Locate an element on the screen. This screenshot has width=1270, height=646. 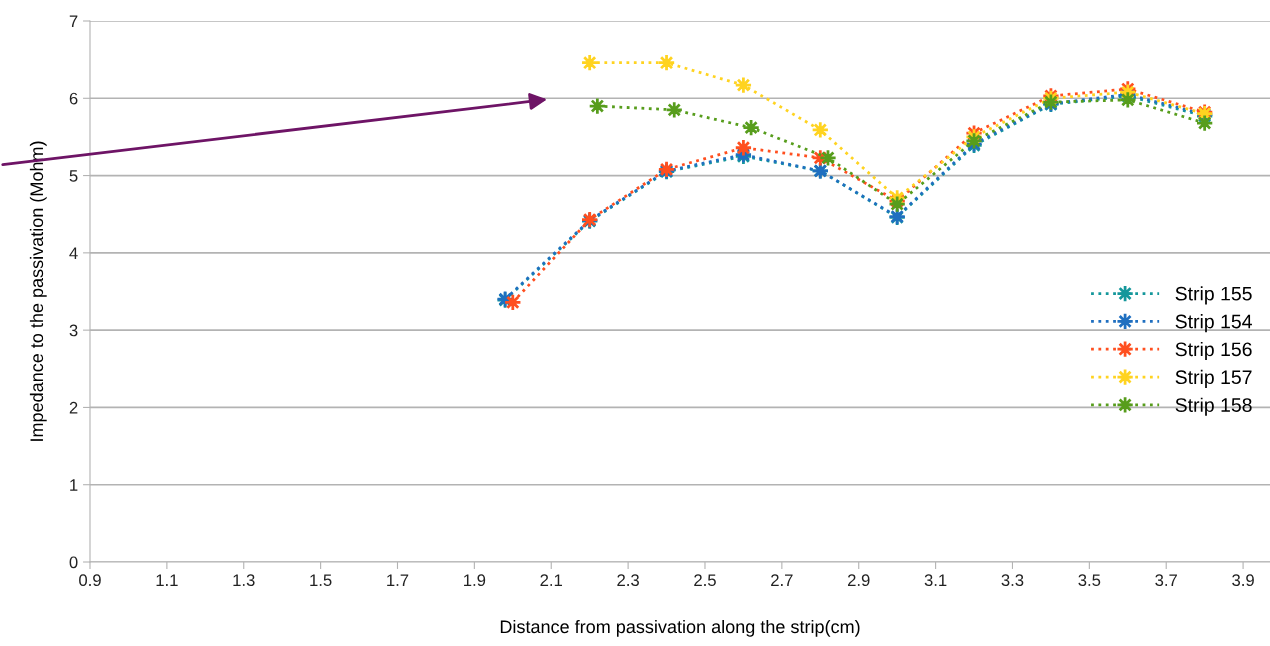
legend-label: Strip 158 is located at coordinates (1213, 406).